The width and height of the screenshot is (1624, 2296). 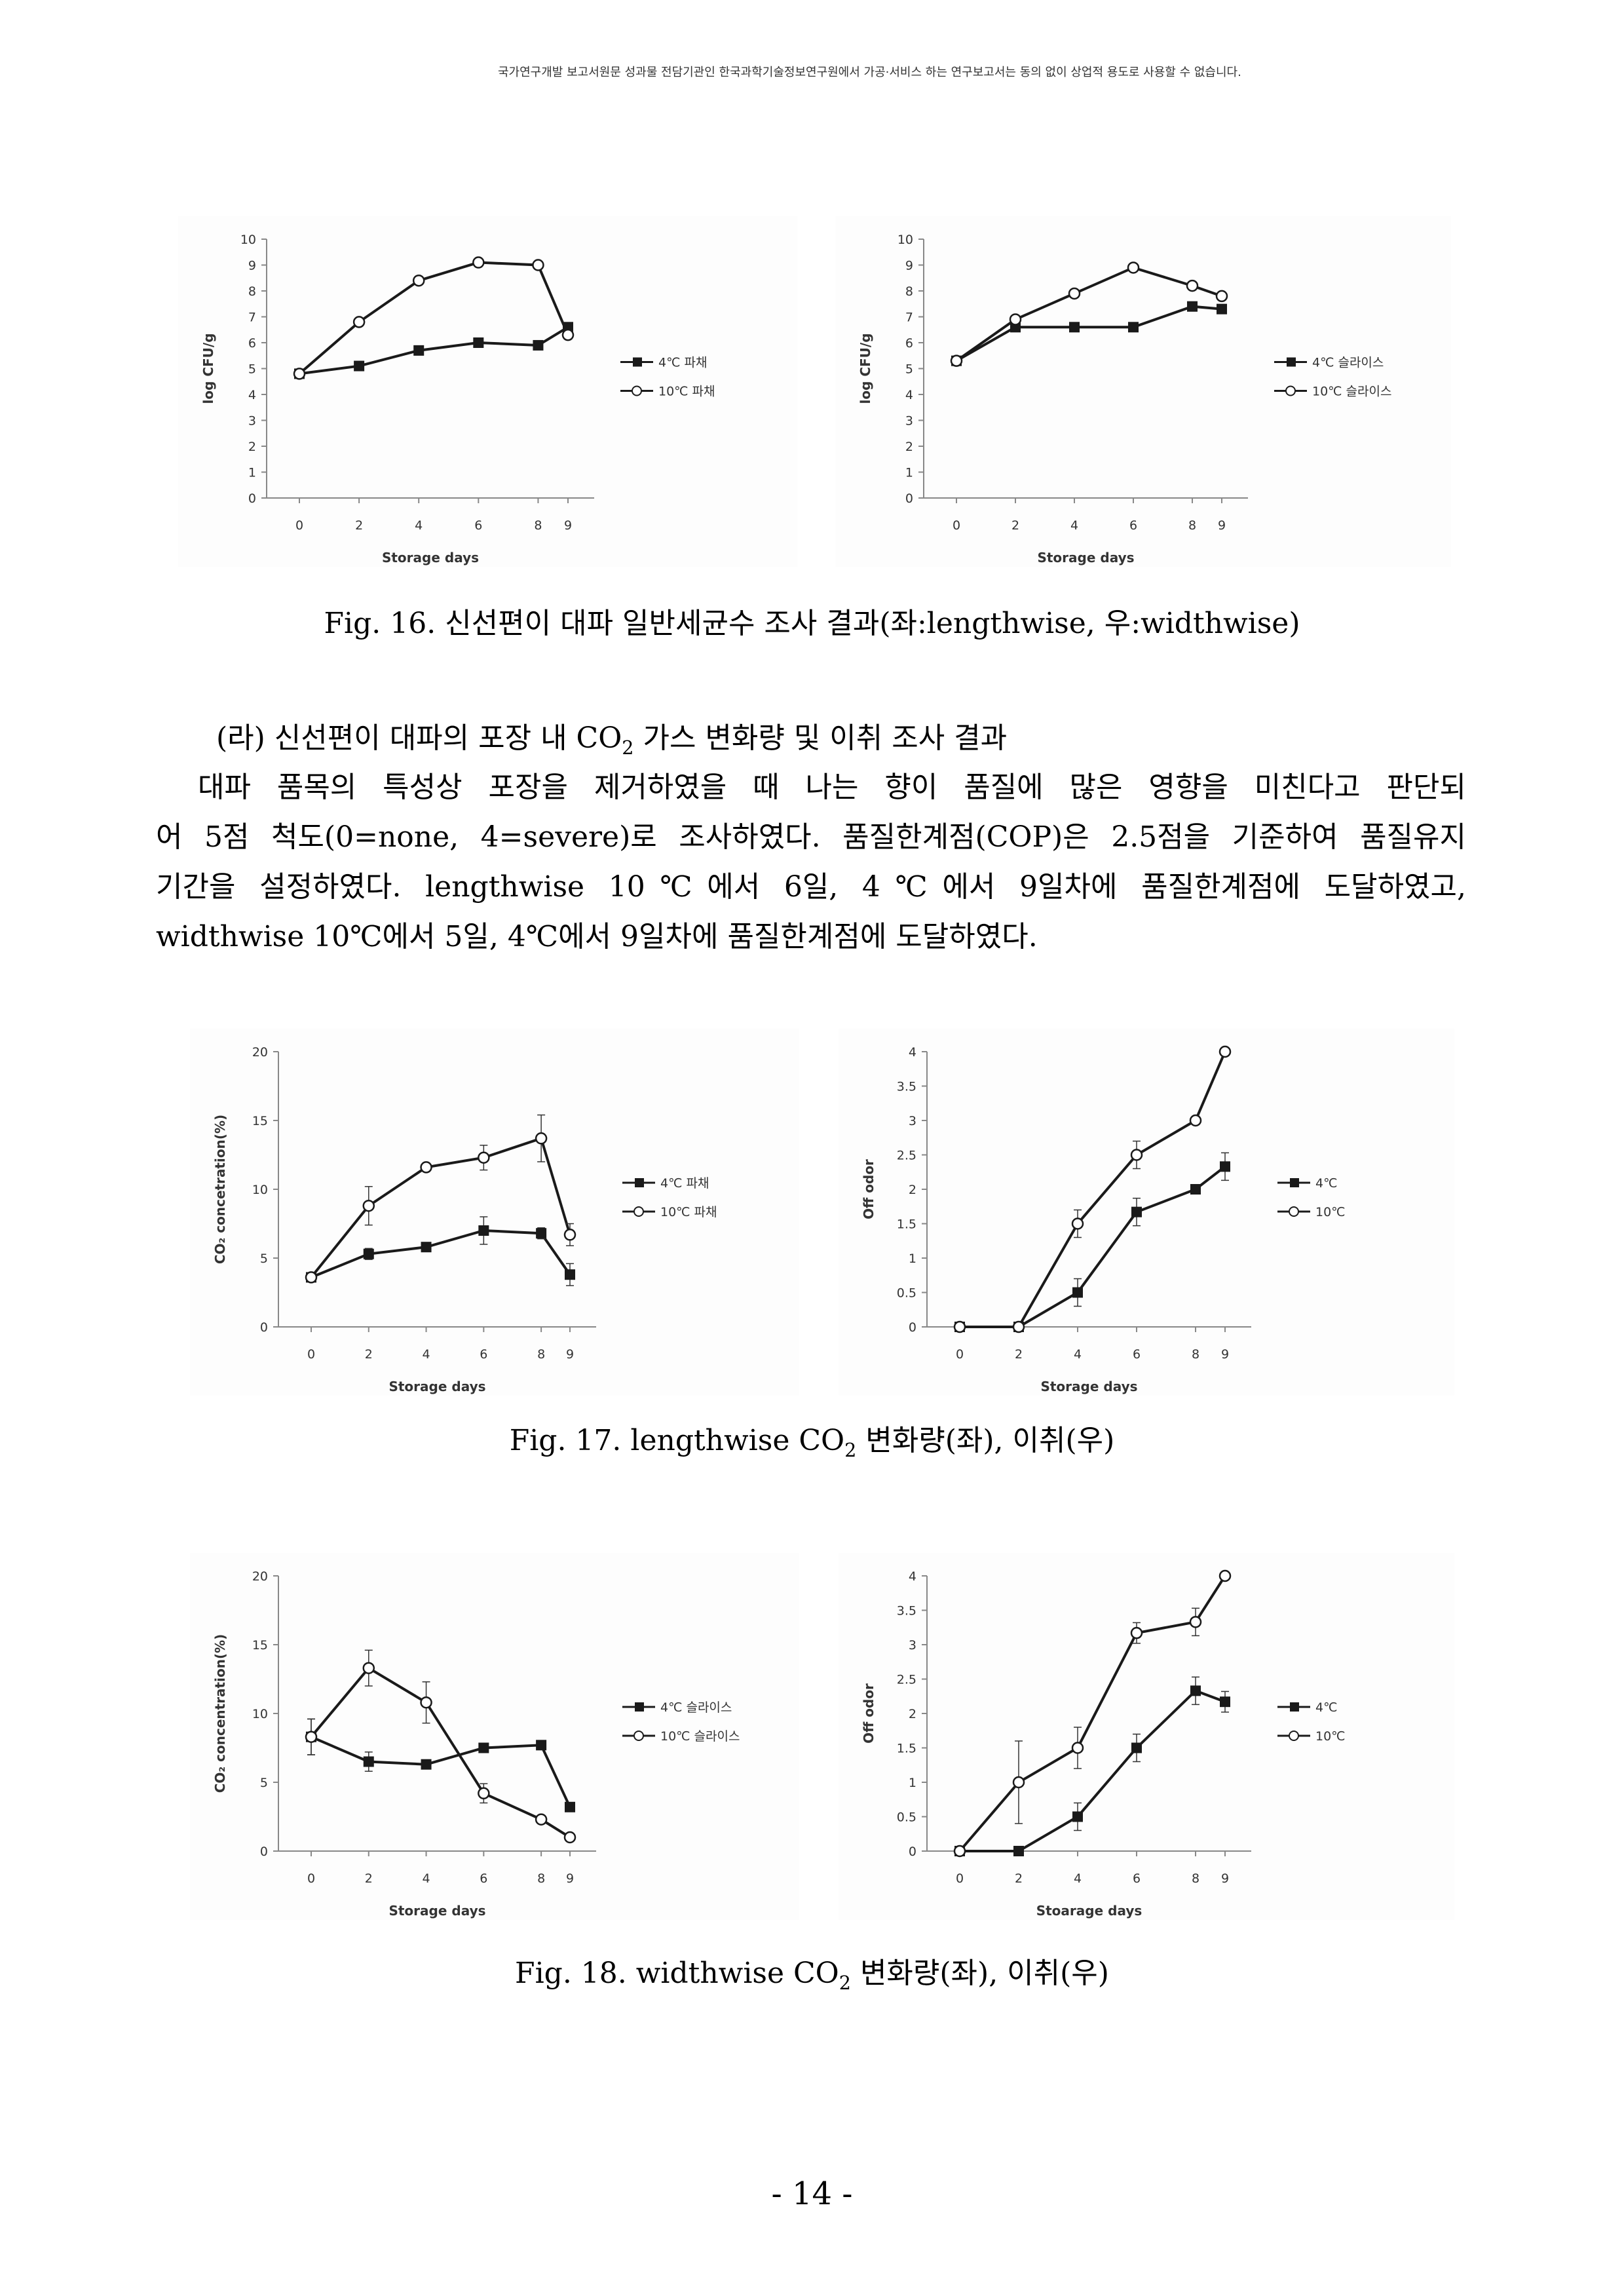 I want to click on y-axis-label: CO₂ concetration(%), so click(x=220, y=1189).